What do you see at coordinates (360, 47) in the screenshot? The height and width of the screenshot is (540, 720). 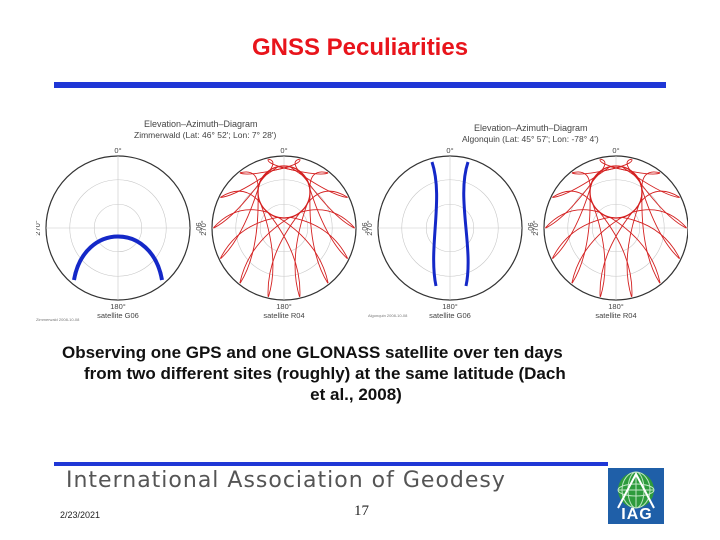 I see `slide-title: GNSS Peculiarities` at bounding box center [360, 47].